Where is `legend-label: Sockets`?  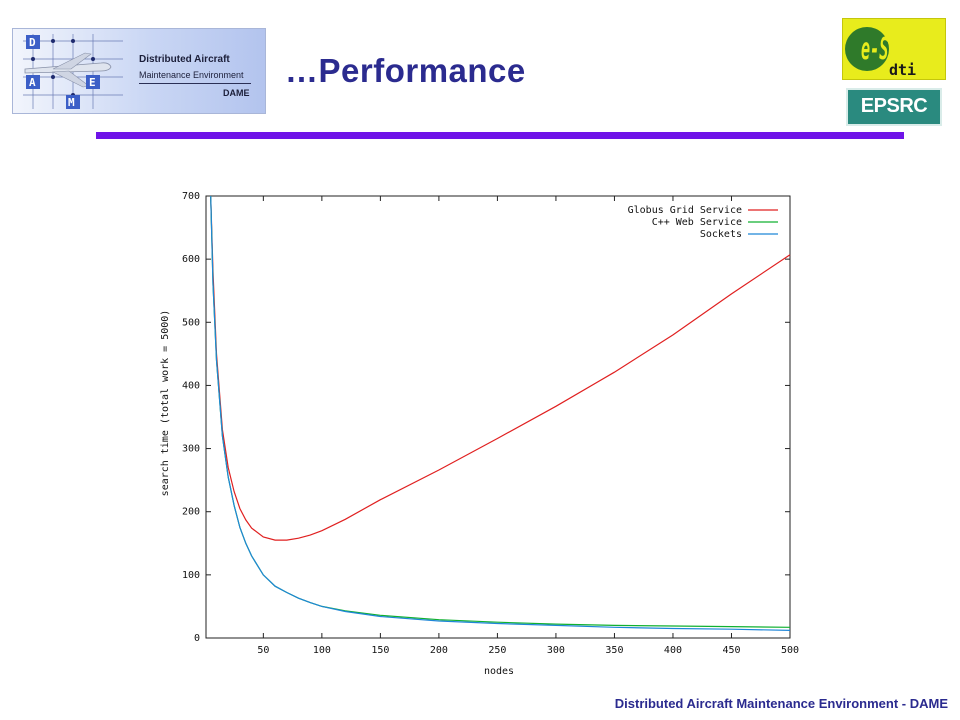
legend-label: Sockets is located at coordinates (721, 234).